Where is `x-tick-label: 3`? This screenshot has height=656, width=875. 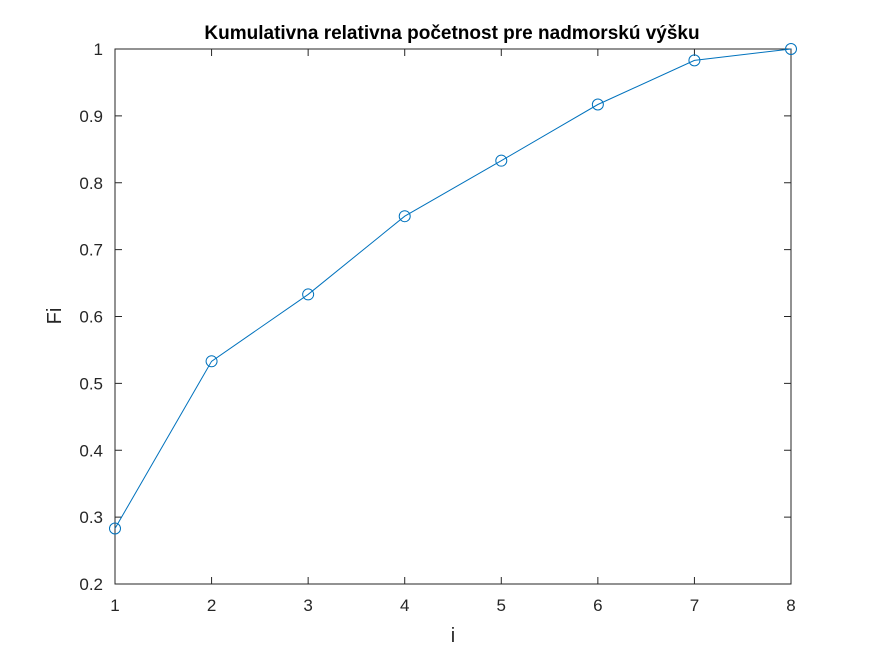 x-tick-label: 3 is located at coordinates (307, 605).